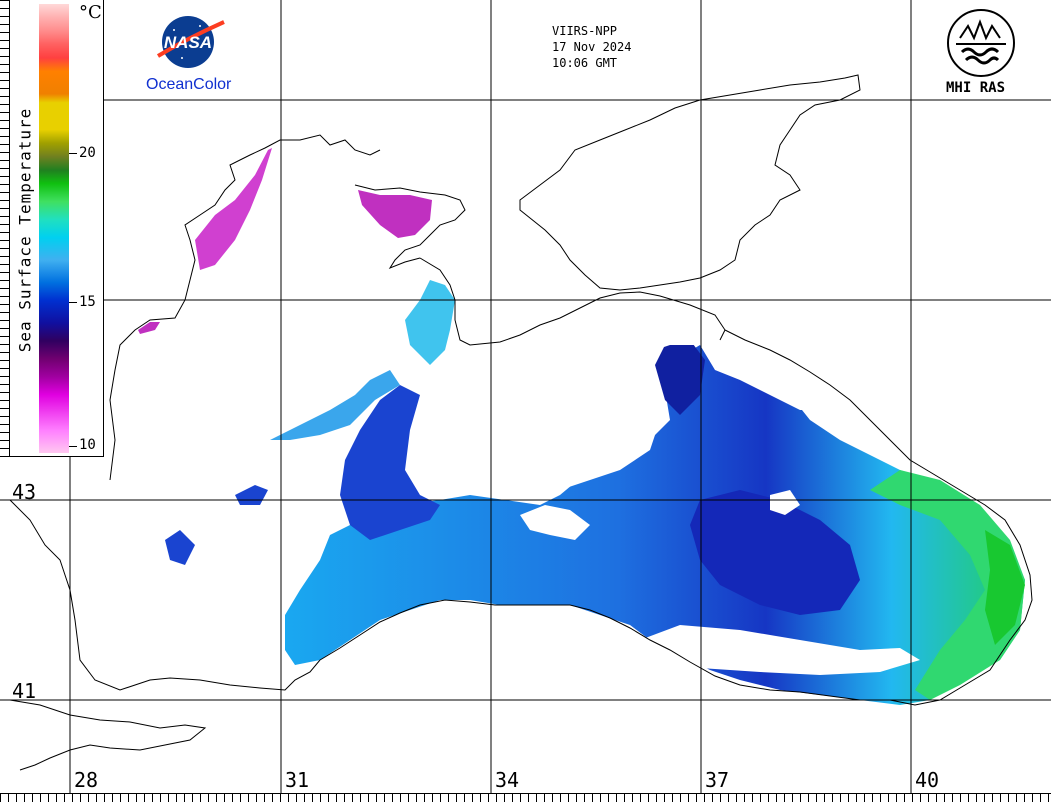 The width and height of the screenshot is (1051, 802). I want to click on image-date: 17 Nov 2024, so click(592, 47).